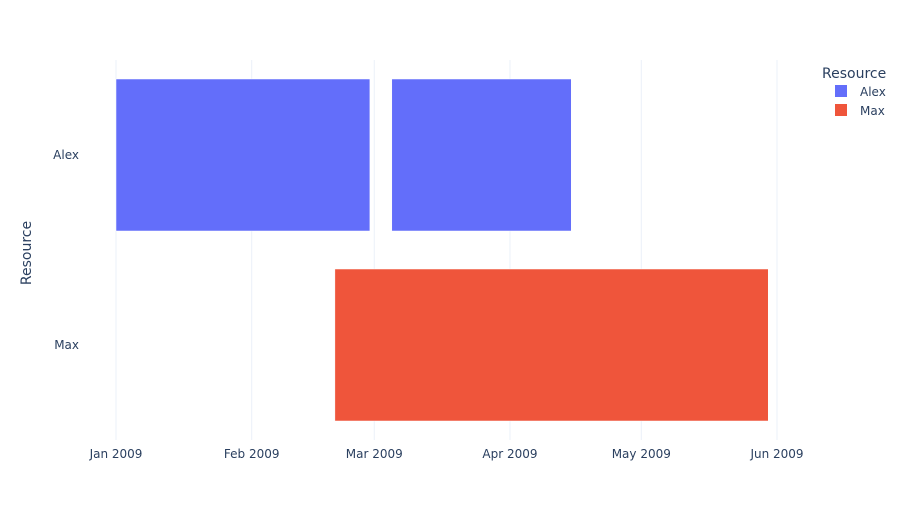 This screenshot has height=525, width=903. What do you see at coordinates (66, 345) in the screenshot?
I see `y-tick-label: Max` at bounding box center [66, 345].